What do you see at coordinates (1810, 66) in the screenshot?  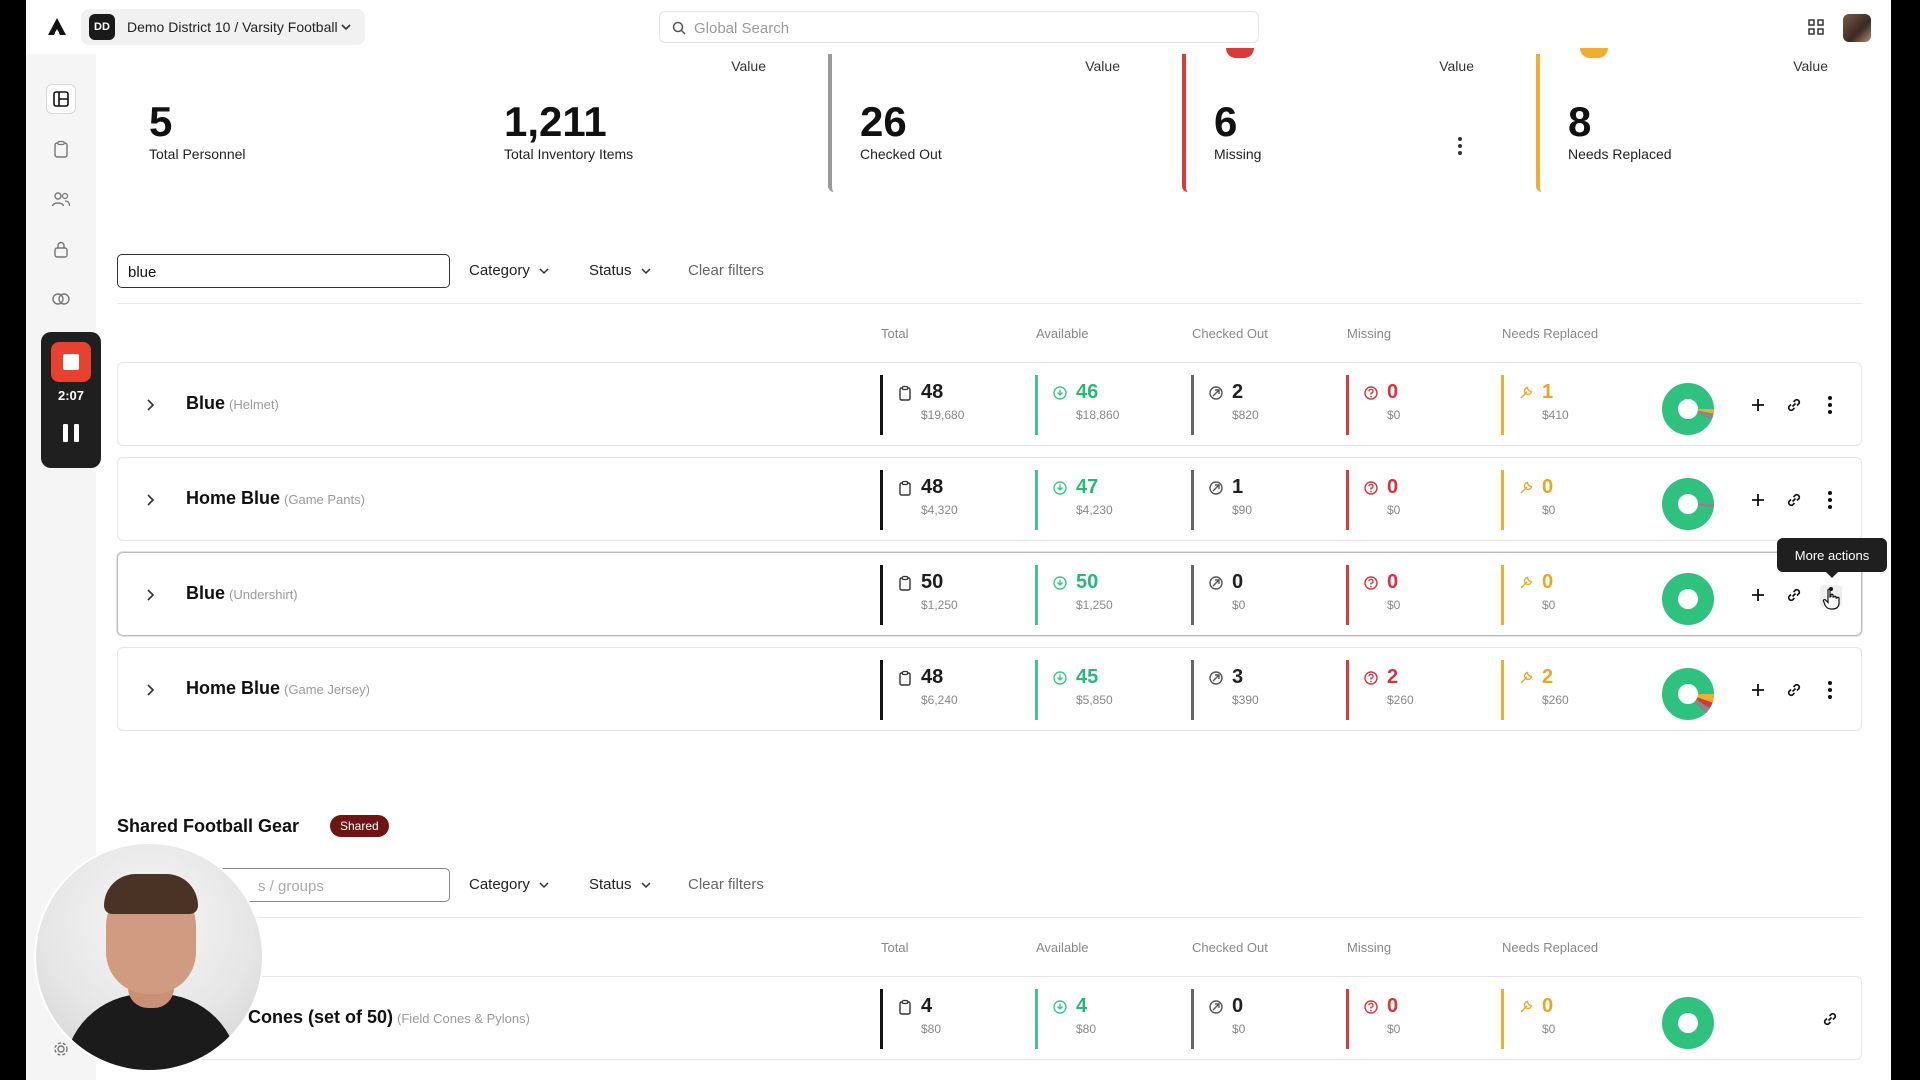 I see `stat-label-value: Value` at bounding box center [1810, 66].